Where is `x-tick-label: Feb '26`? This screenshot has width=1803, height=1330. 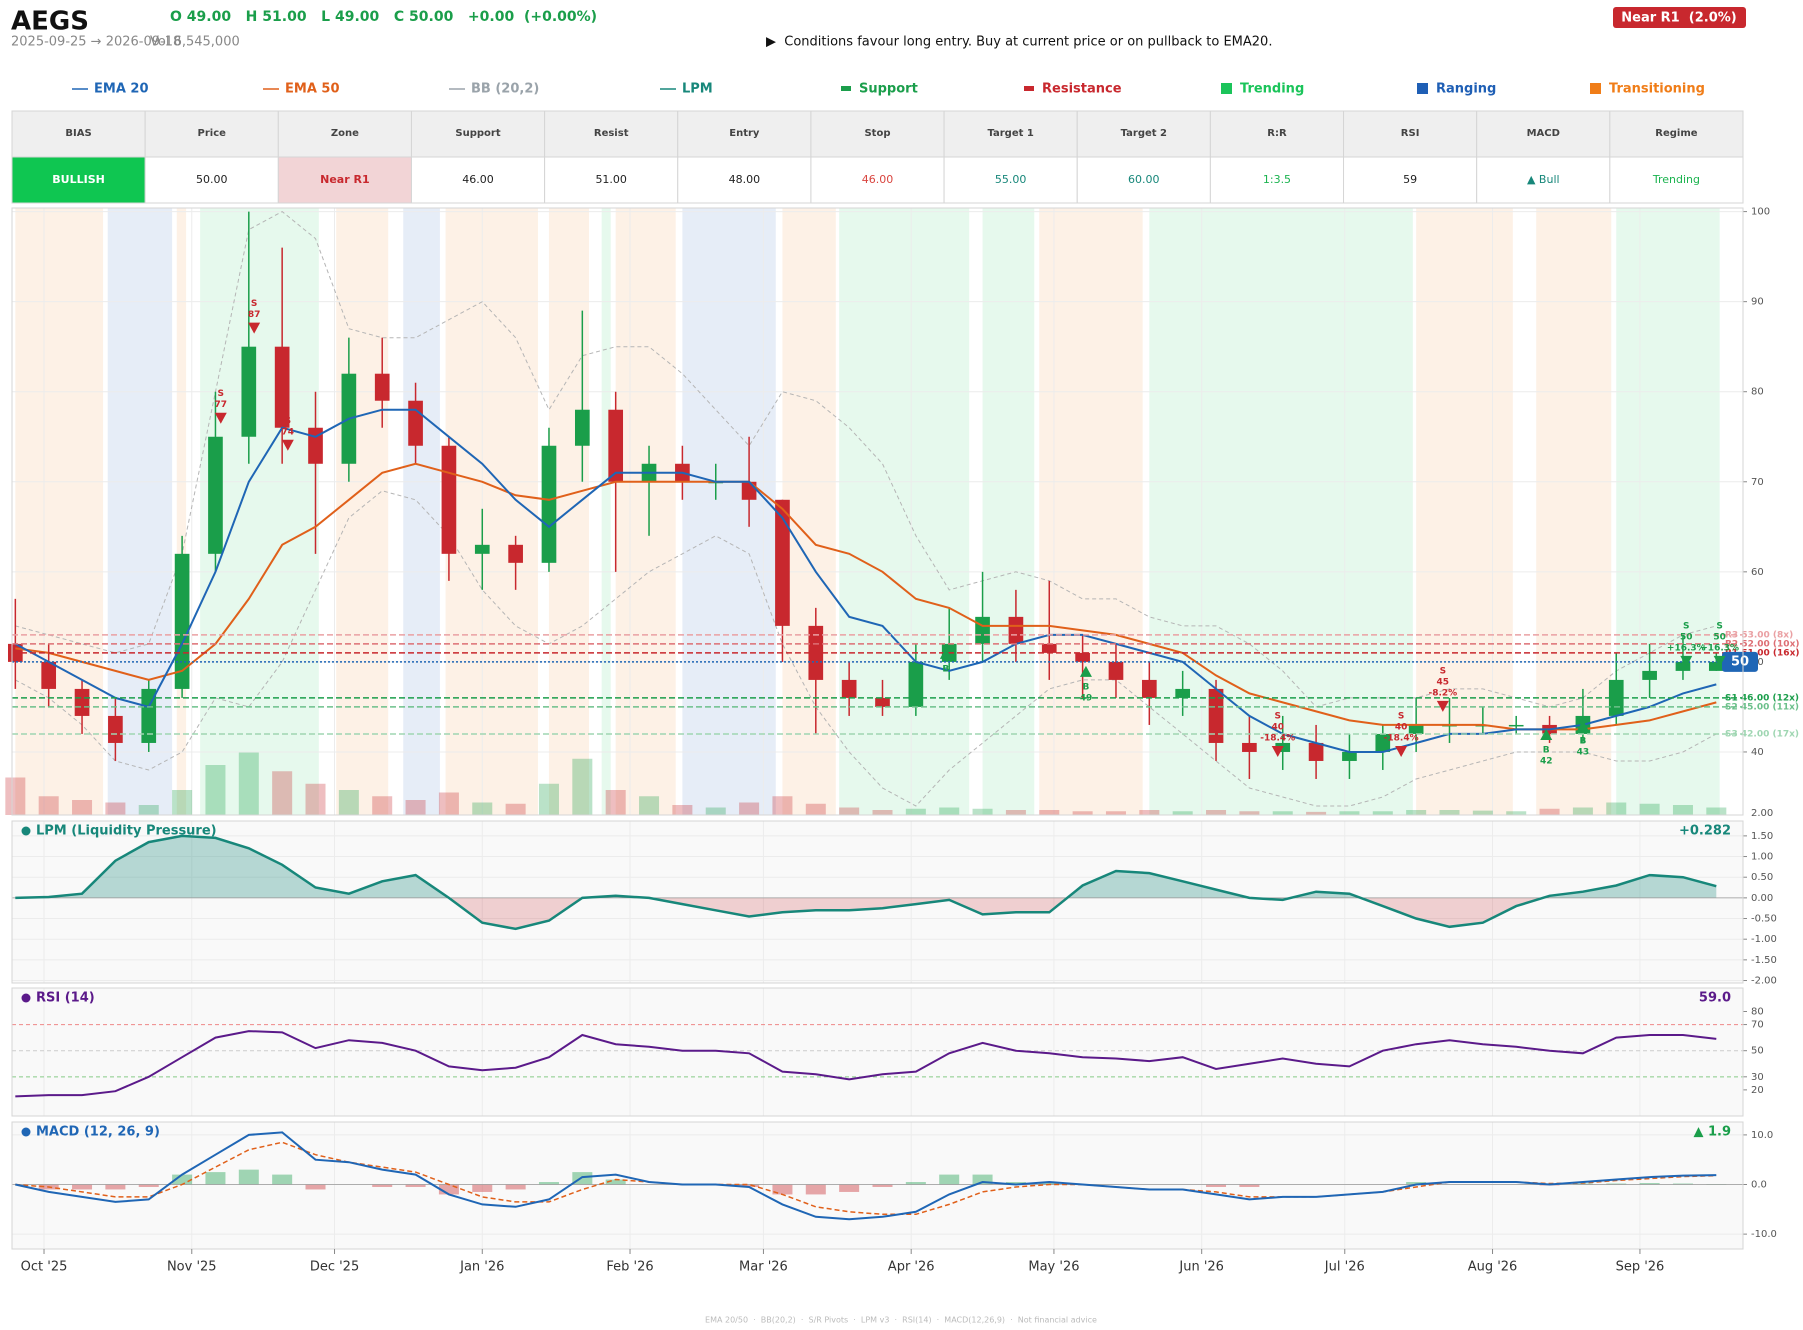 x-tick-label: Feb '26 is located at coordinates (629, 1267).